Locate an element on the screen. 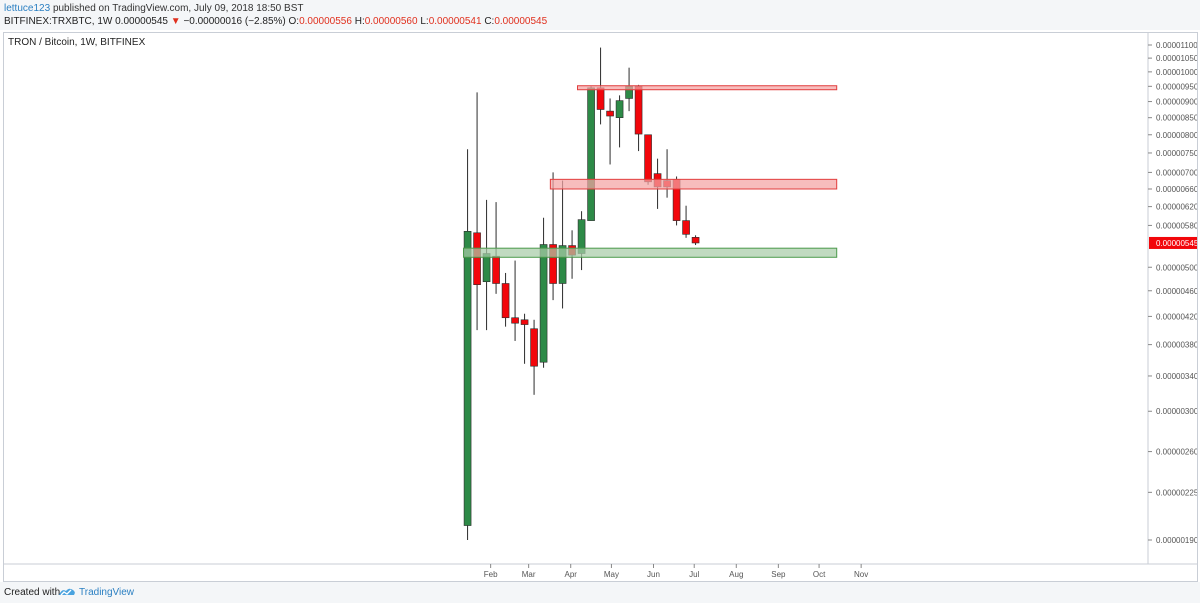  y-tick-label: 0.00001100 is located at coordinates (1176, 45).